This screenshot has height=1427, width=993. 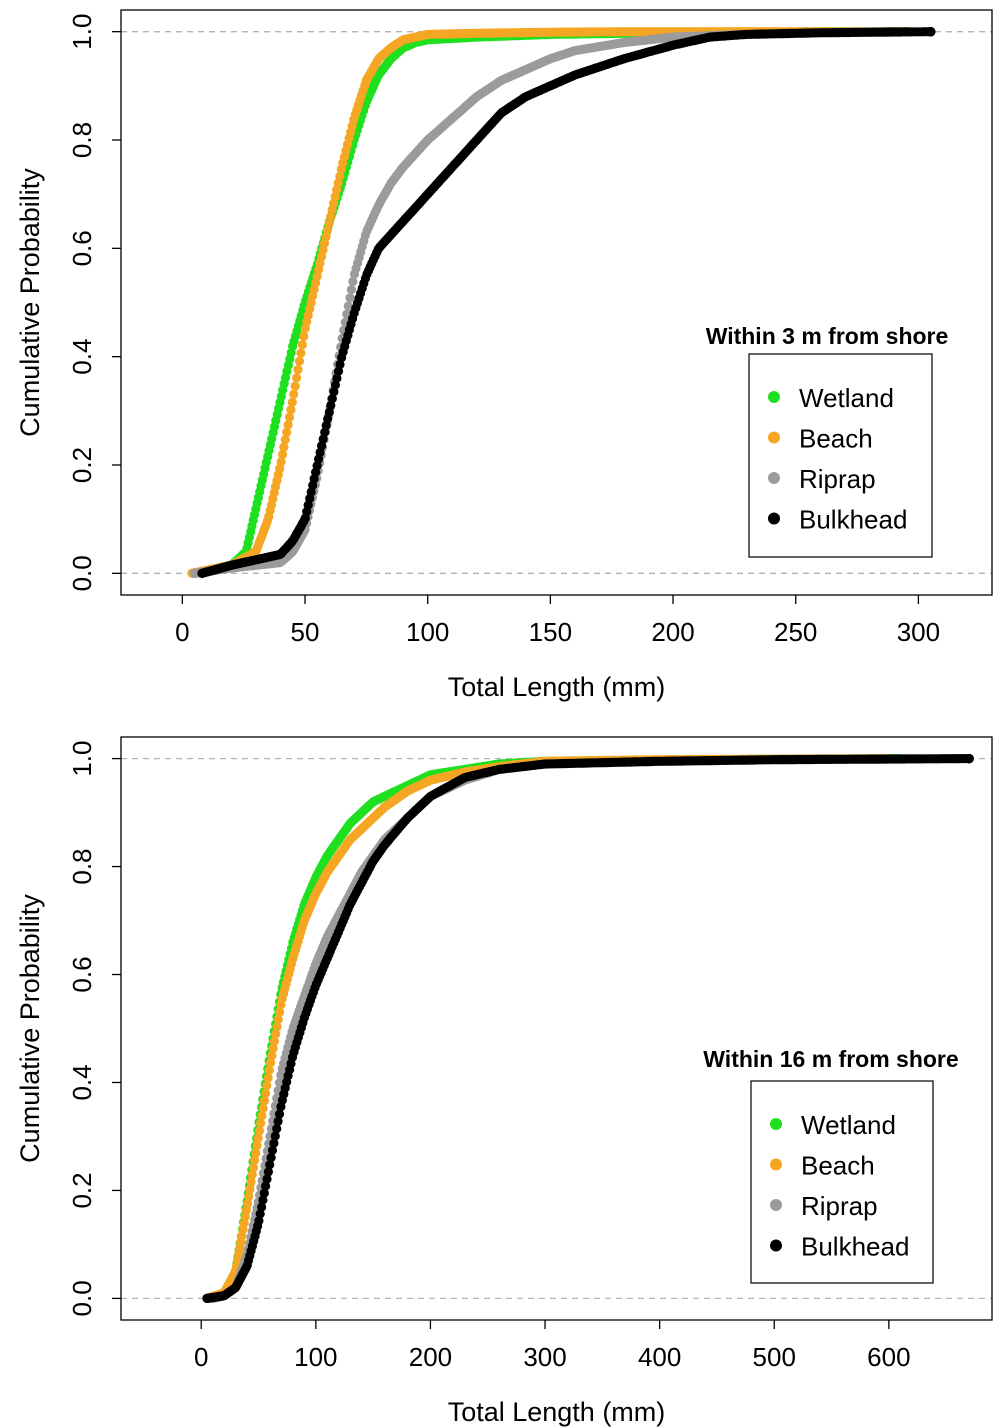 What do you see at coordinates (305, 632) in the screenshot?
I see `x-tick-label: 50` at bounding box center [305, 632].